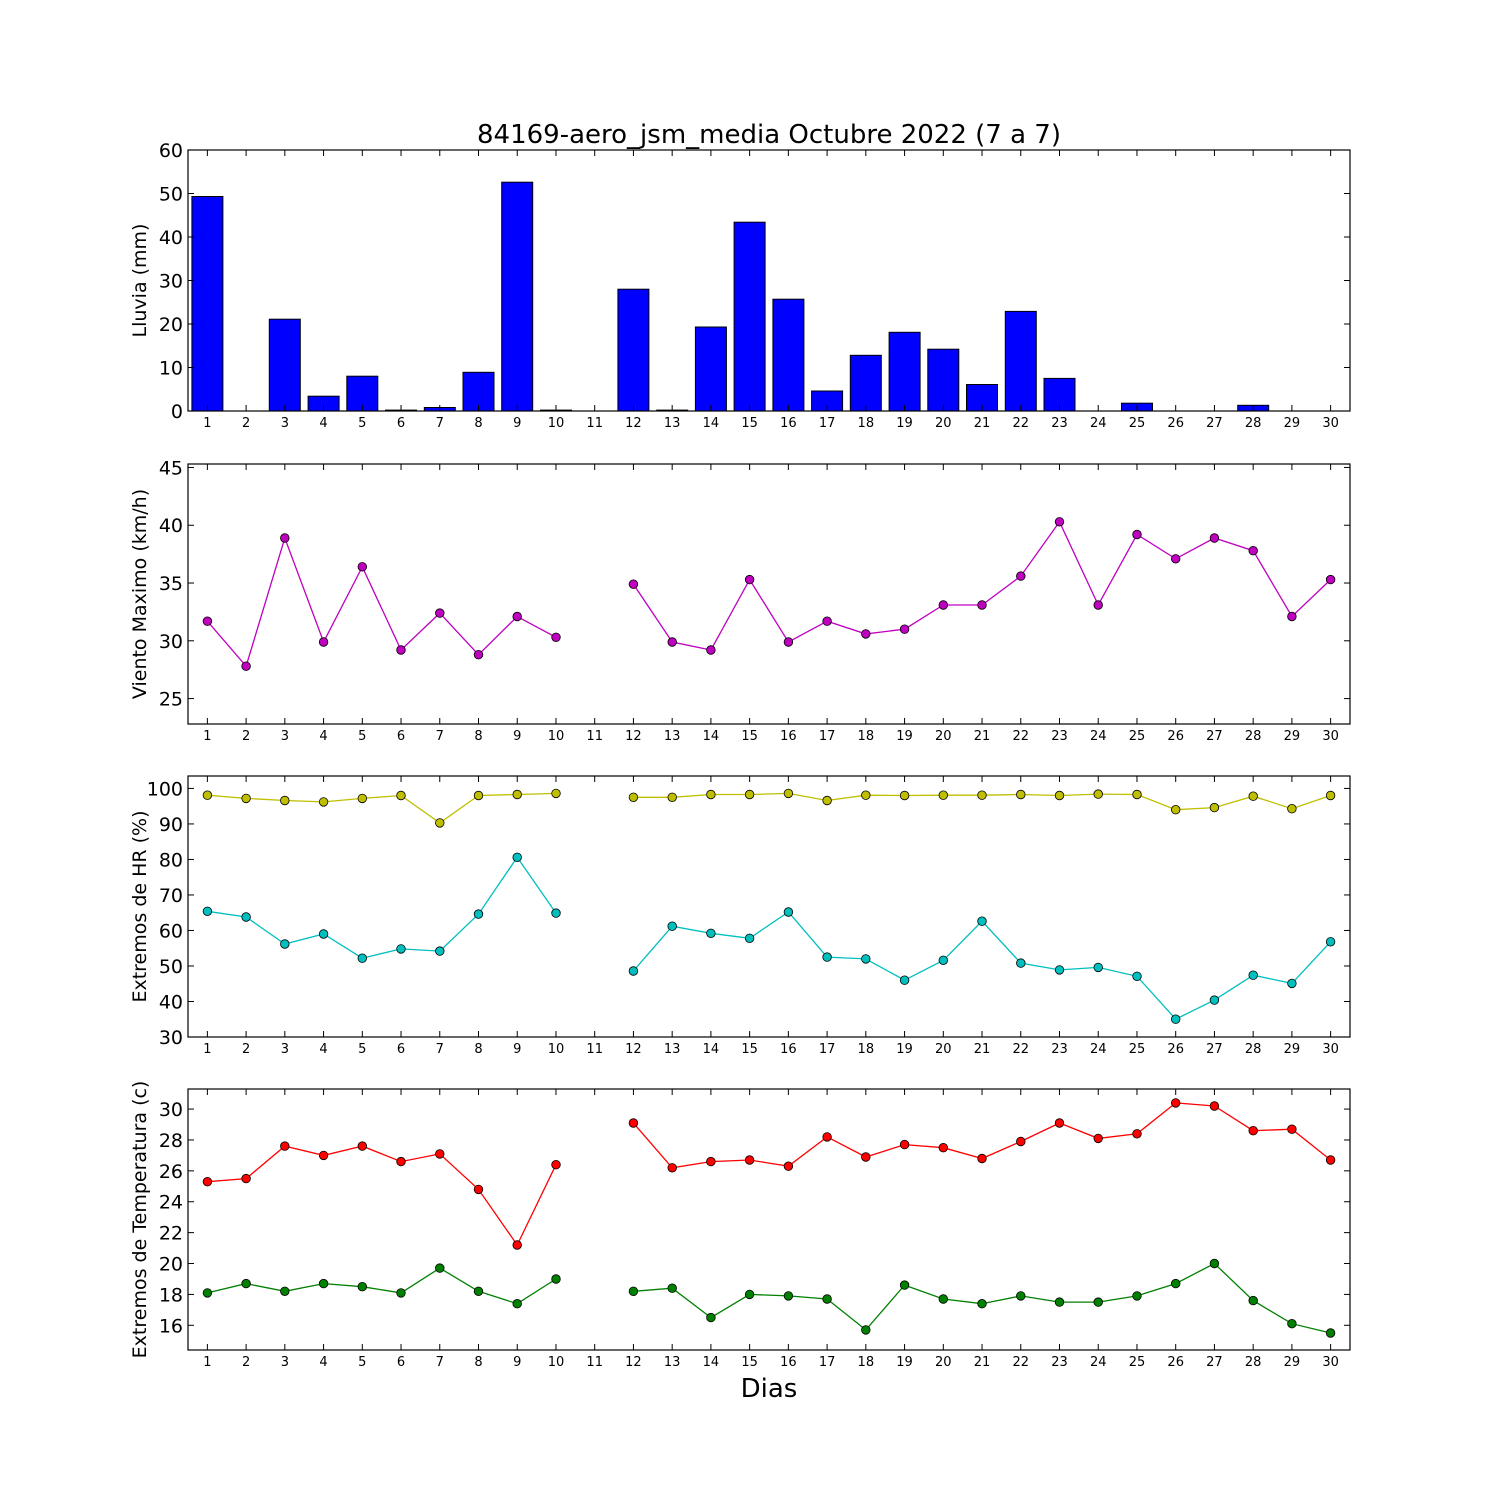 Image resolution: width=1500 pixels, height=1500 pixels. Describe the element at coordinates (1175, 1362) in the screenshot. I see `x-tick-label: 26` at that location.